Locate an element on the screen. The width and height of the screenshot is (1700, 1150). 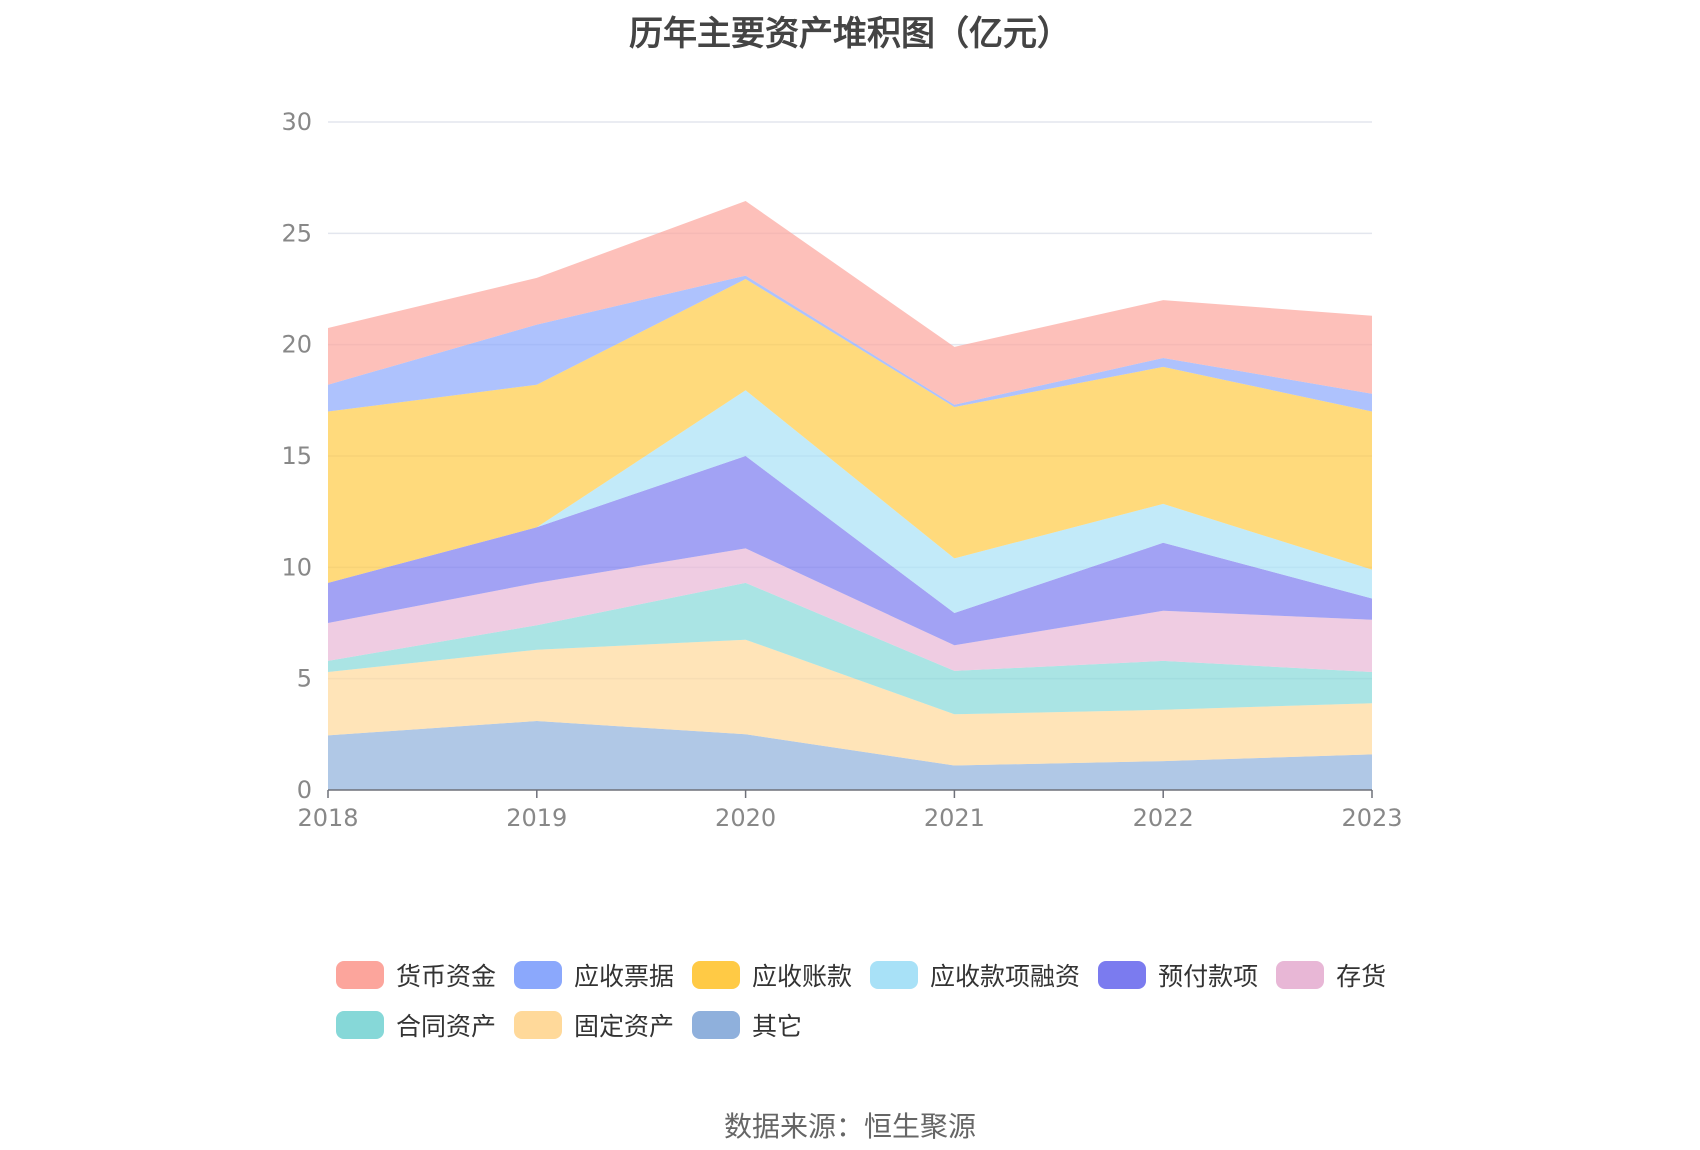
y-tick-label: 0 is located at coordinates (304, 790).